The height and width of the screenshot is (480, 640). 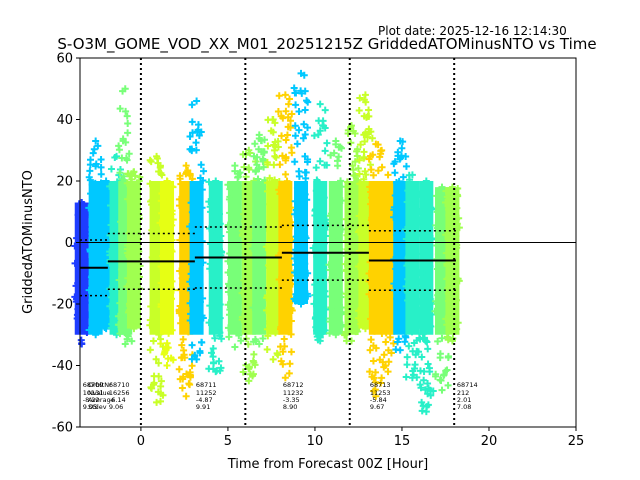 What do you see at coordinates (293, 385) in the screenshot?
I see `orbit-stat-value: 68712` at bounding box center [293, 385].